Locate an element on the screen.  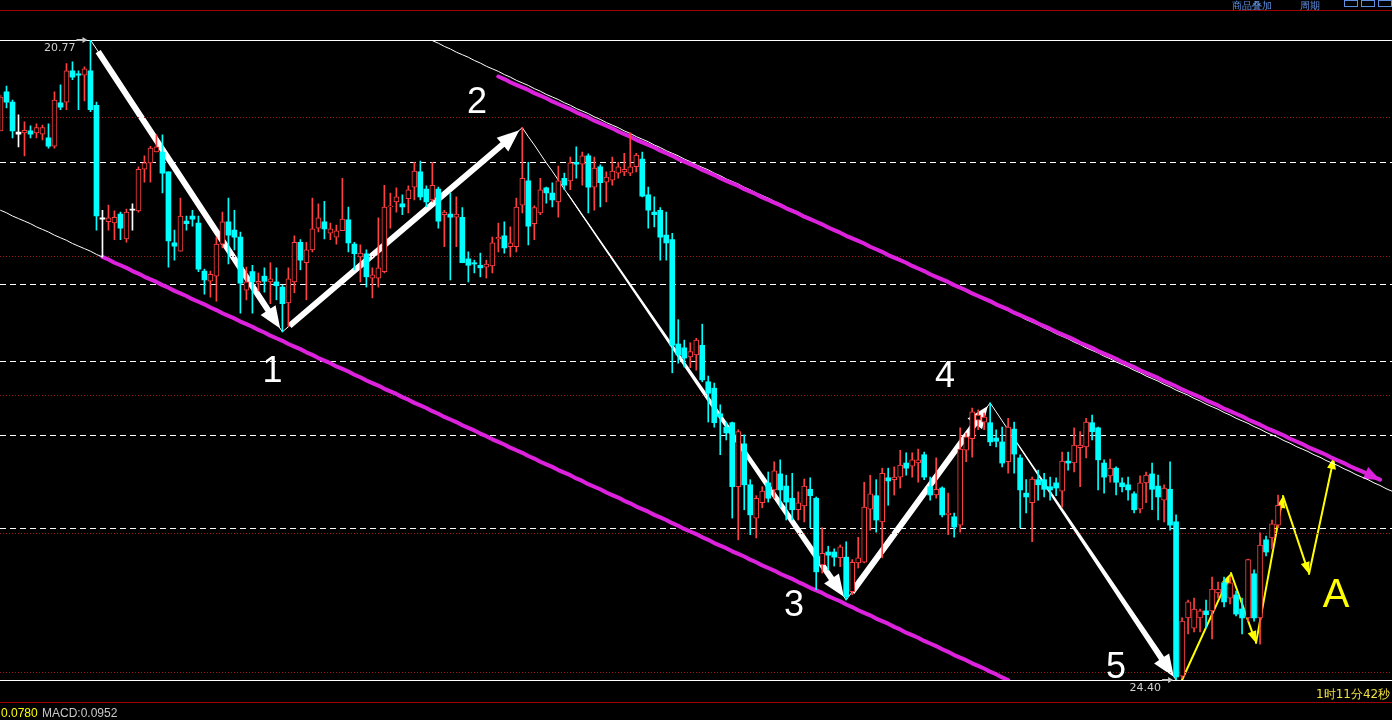
annotation: 5 is located at coordinates (1116, 665).